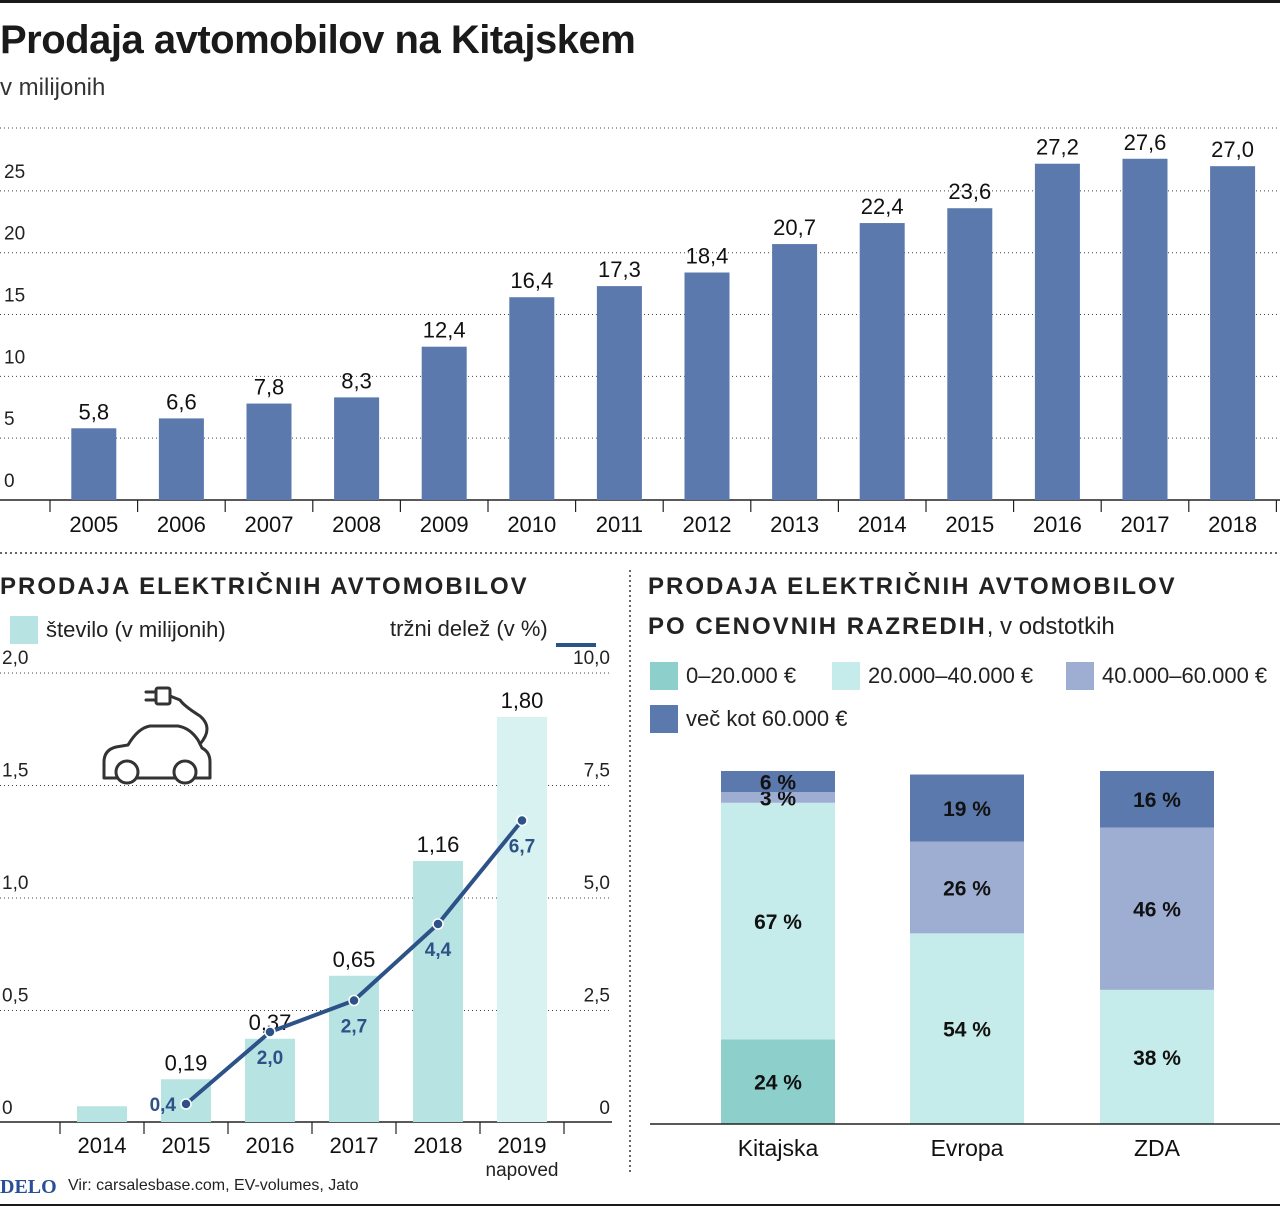 This screenshot has width=1280, height=1208. I want to click on top-rule, so click(640, 1).